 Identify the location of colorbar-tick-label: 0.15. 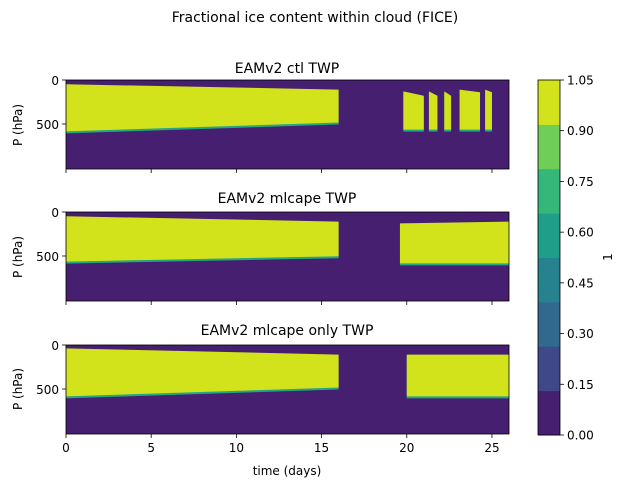
(580, 385).